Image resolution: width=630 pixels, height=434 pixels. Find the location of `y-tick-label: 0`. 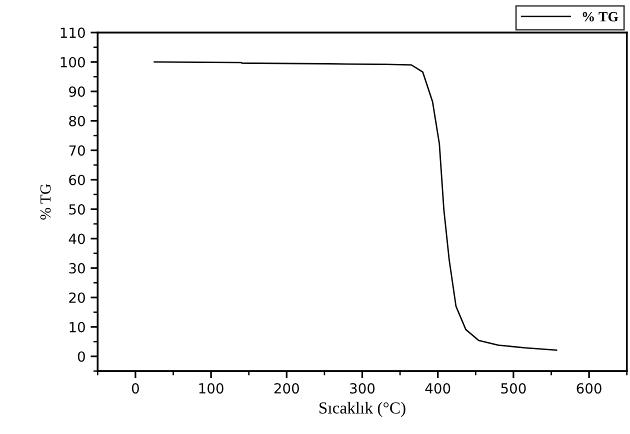

y-tick-label: 0 is located at coordinates (81, 356).